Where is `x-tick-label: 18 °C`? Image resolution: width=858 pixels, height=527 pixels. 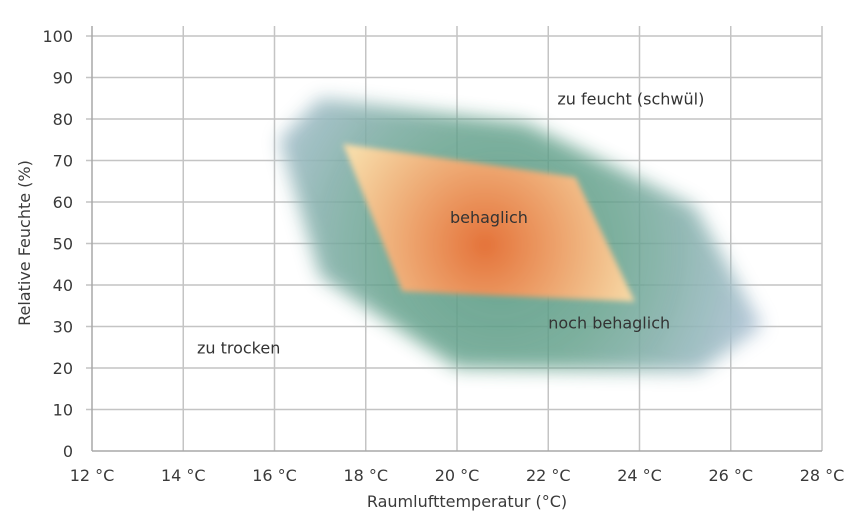 x-tick-label: 18 °C is located at coordinates (365, 475).